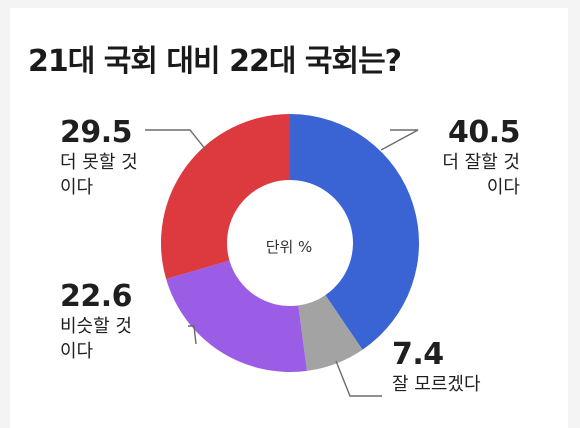 This screenshot has width=580, height=428. Describe the element at coordinates (96, 326) in the screenshot. I see `slice-text-similar-line1: 비슷할 것` at that location.